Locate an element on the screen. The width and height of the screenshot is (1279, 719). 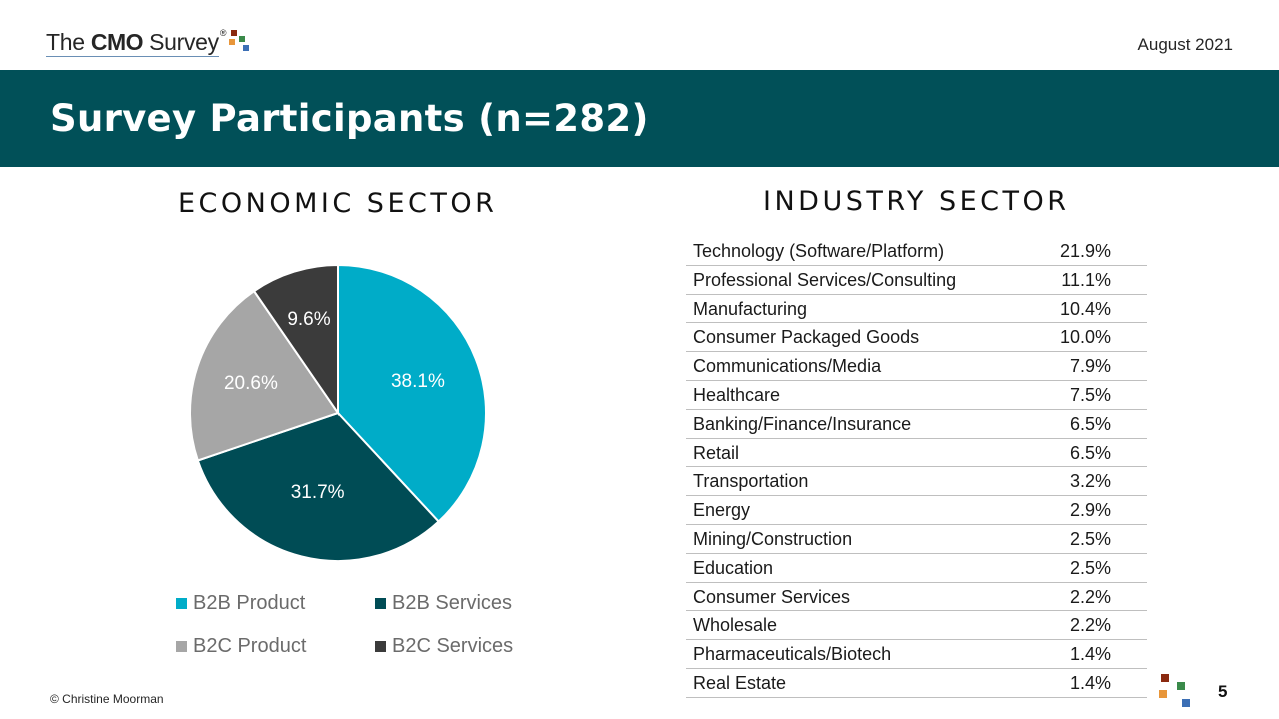
industry-name: Transportation is located at coordinates (751, 481).